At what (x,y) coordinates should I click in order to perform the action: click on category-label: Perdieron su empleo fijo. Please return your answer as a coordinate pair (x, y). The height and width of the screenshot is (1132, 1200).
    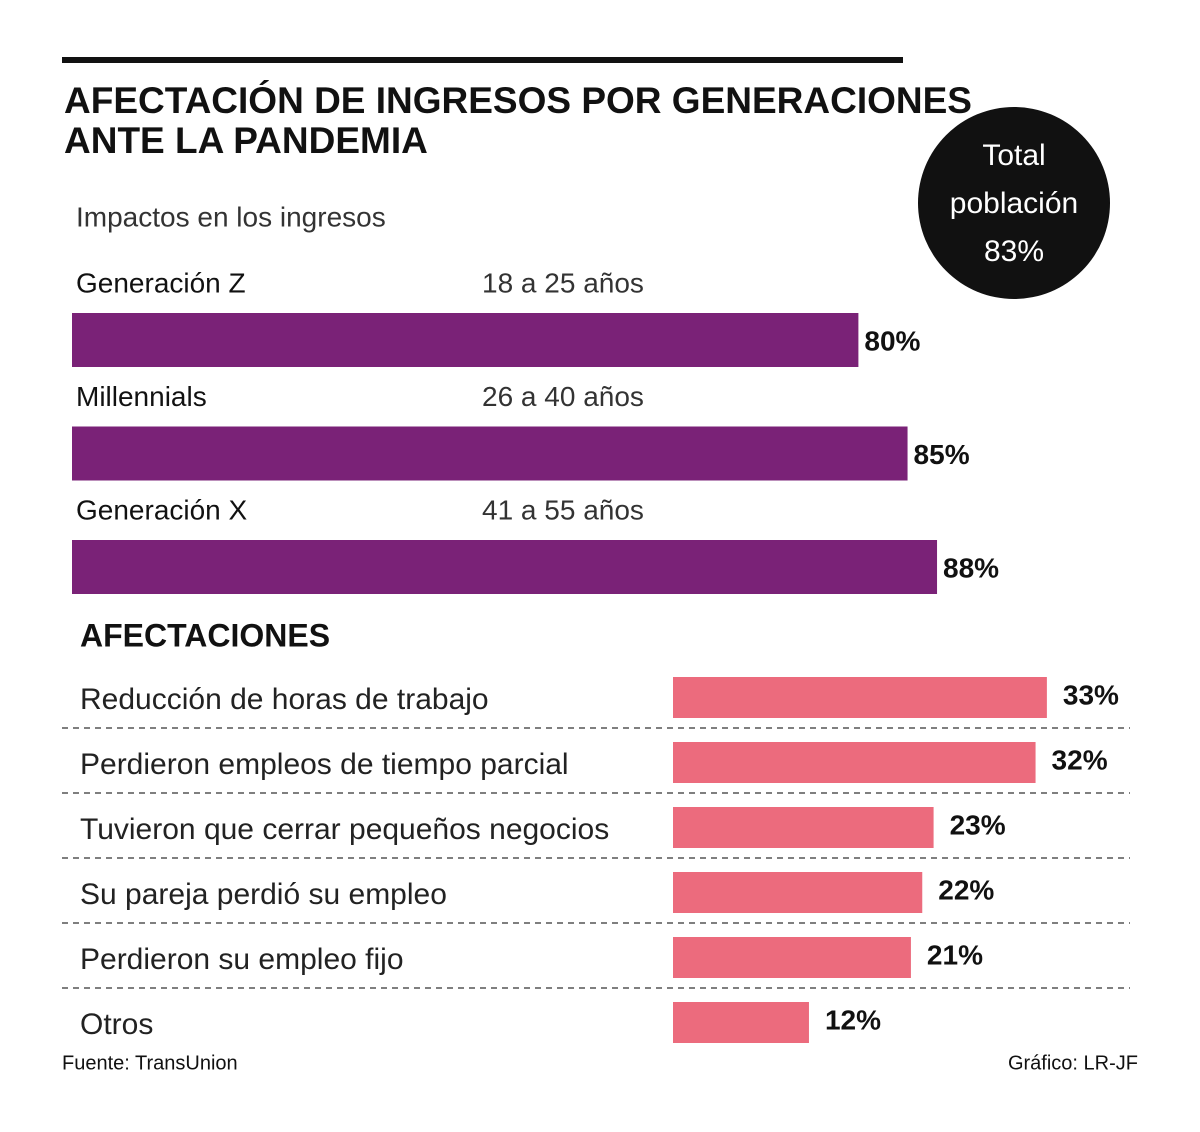
    Looking at the image, I should click on (242, 959).